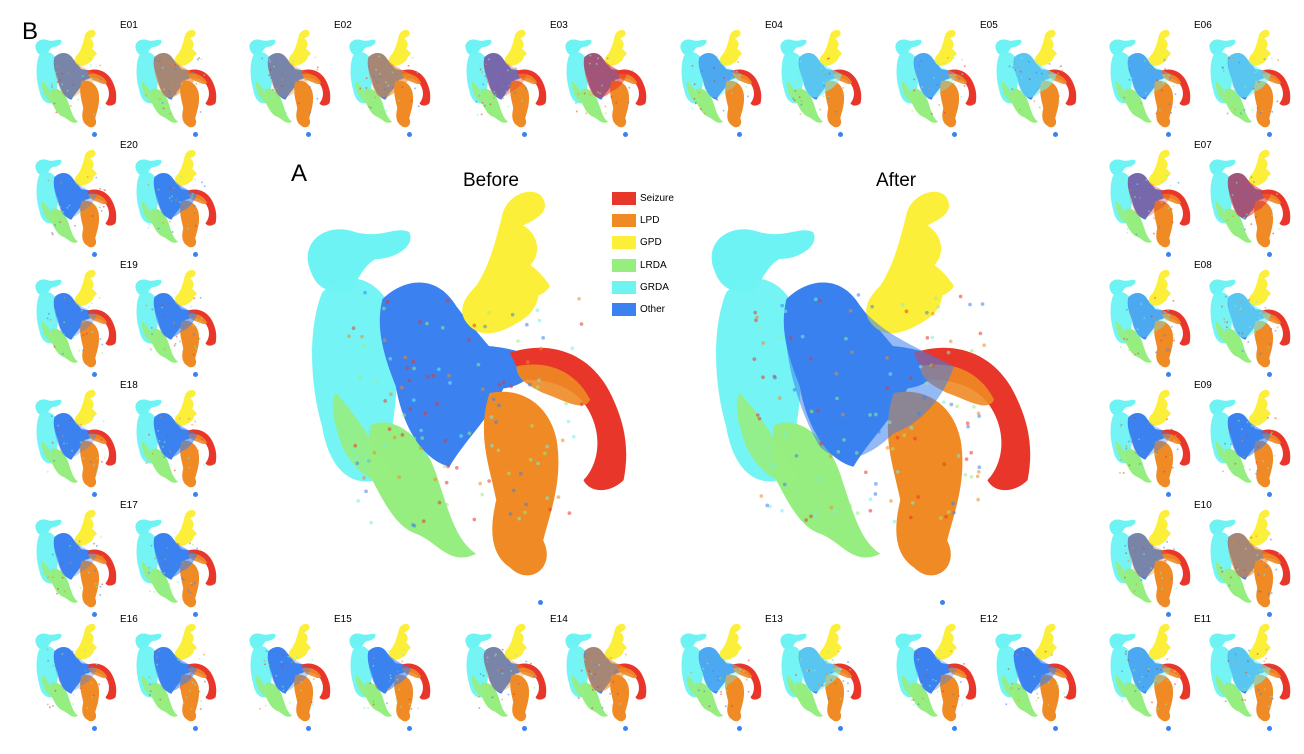 The height and width of the screenshot is (754, 1304). What do you see at coordinates (954, 728) in the screenshot?
I see `expert-before-dot` at bounding box center [954, 728].